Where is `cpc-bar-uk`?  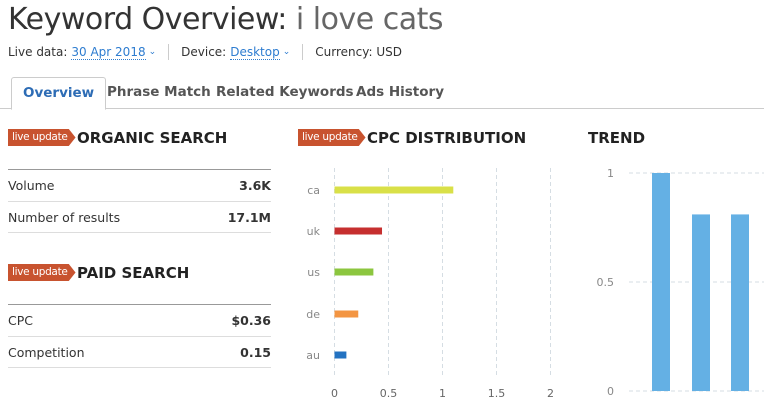 cpc-bar-uk is located at coordinates (358, 231).